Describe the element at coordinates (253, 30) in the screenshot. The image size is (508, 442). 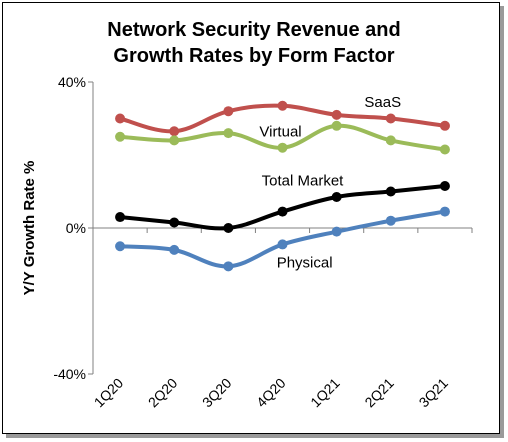
I see `chart-title-line-1: Network Security Revenue and` at that location.